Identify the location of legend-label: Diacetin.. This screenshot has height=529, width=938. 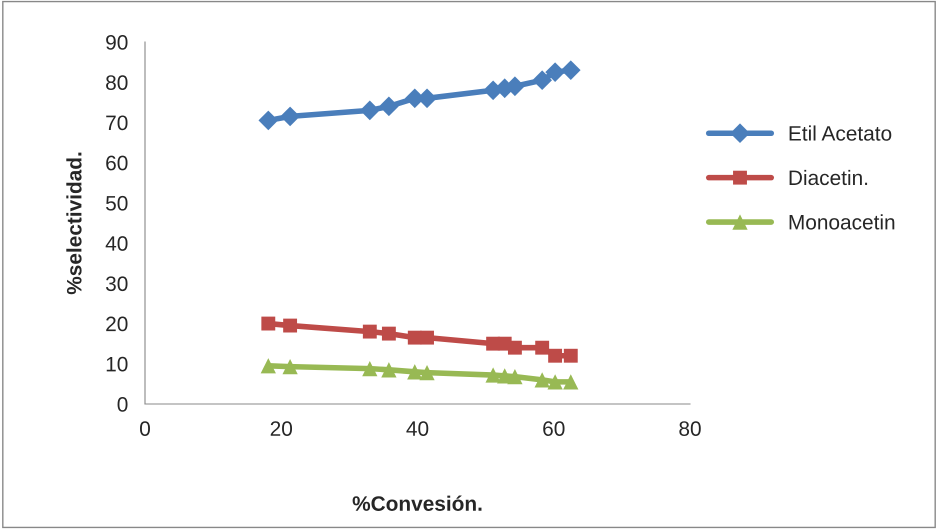
(829, 178).